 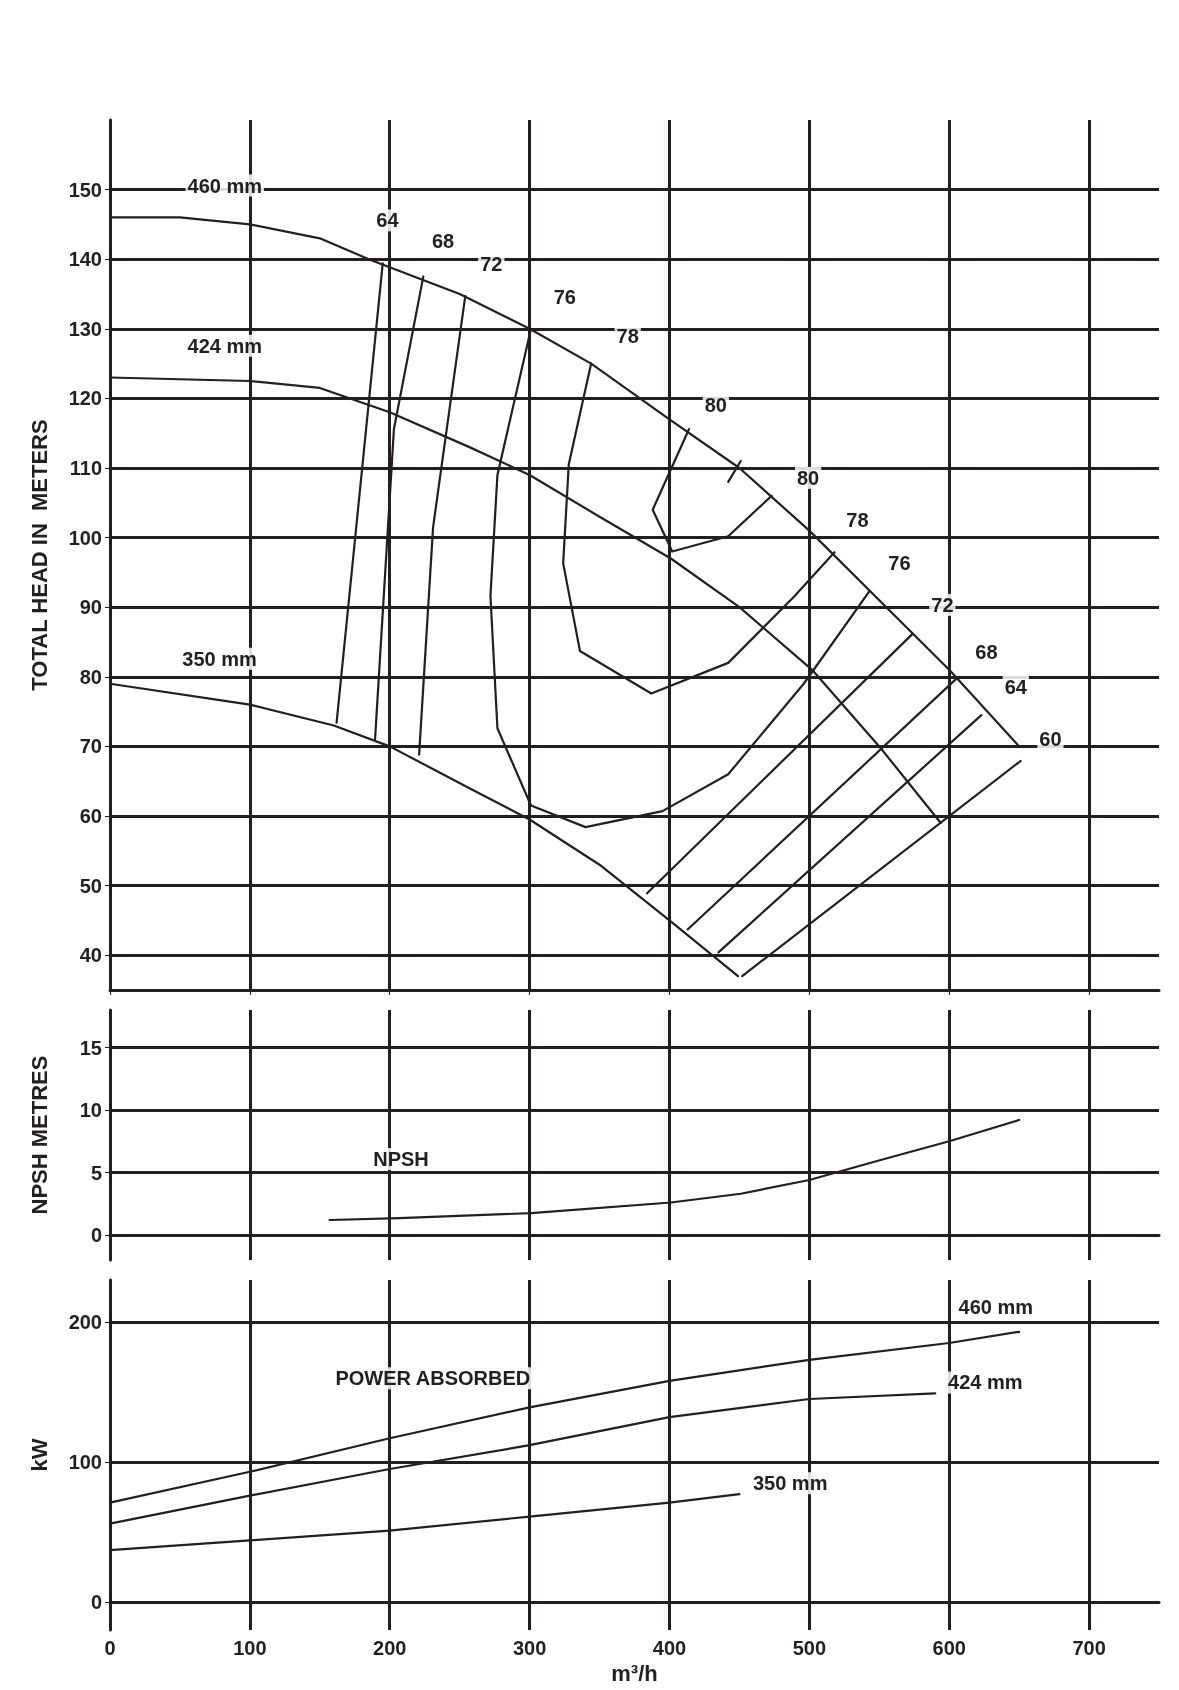 I want to click on y-tick-label: 5, so click(x=96, y=1172).